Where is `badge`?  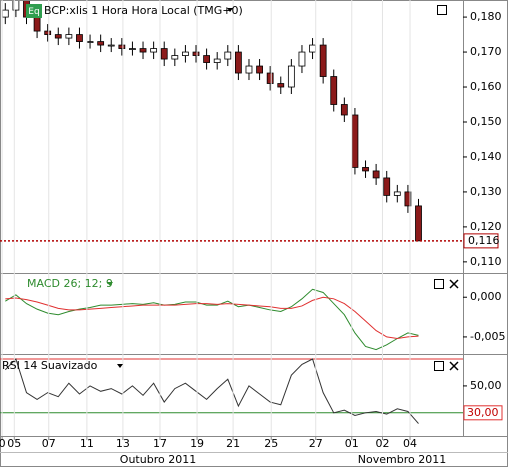
badge is located at coordinates (34, 11).